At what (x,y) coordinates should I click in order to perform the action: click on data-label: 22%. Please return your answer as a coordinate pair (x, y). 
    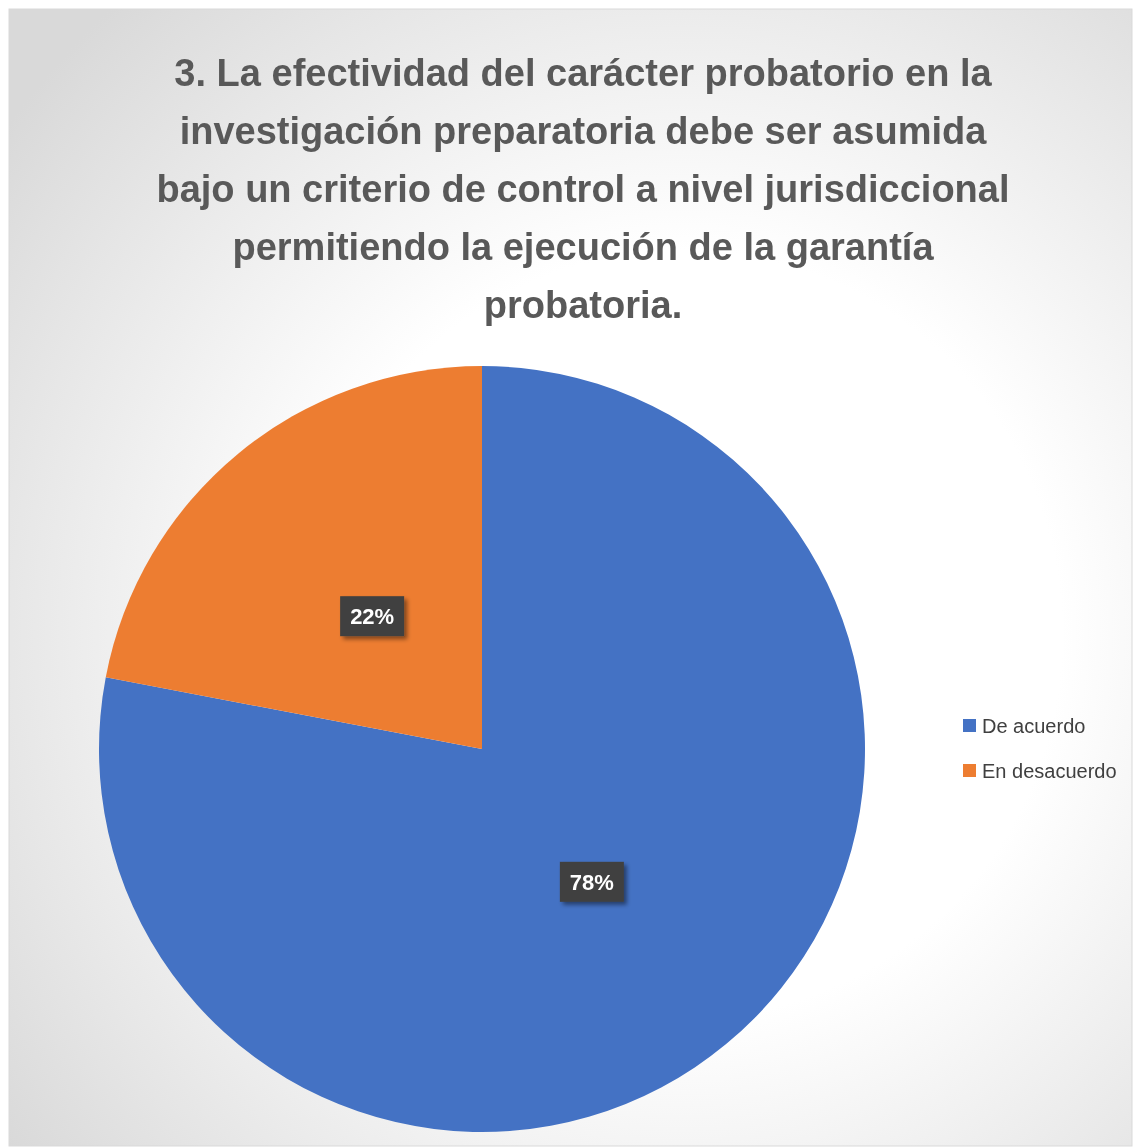
    Looking at the image, I should click on (372, 617).